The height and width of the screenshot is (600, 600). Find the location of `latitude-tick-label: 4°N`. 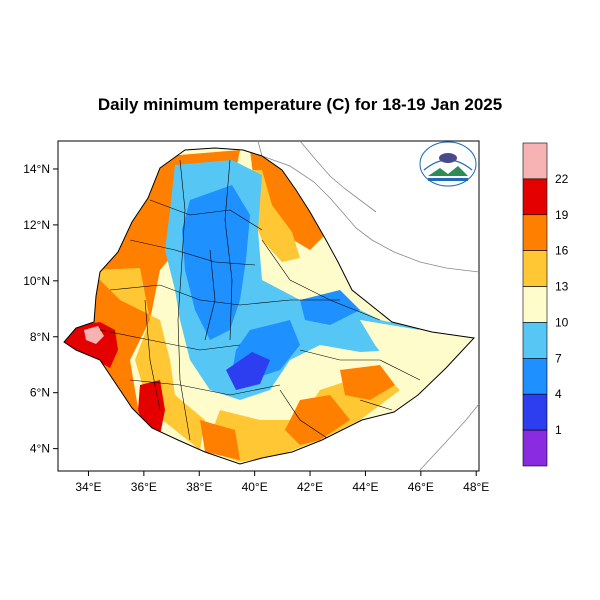

latitude-tick-label: 4°N is located at coordinates (40, 449).